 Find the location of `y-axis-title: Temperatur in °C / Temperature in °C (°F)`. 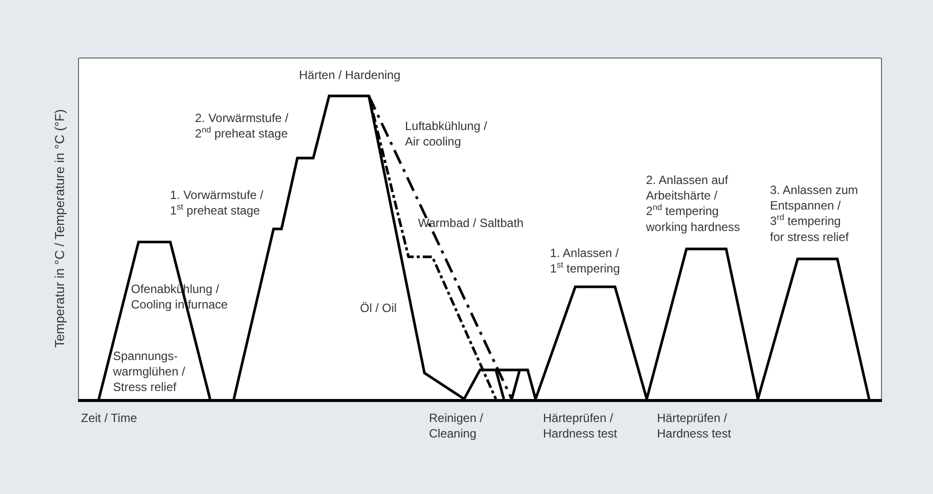

y-axis-title: Temperatur in °C / Temperature in °C (°F) is located at coordinates (59, 228).